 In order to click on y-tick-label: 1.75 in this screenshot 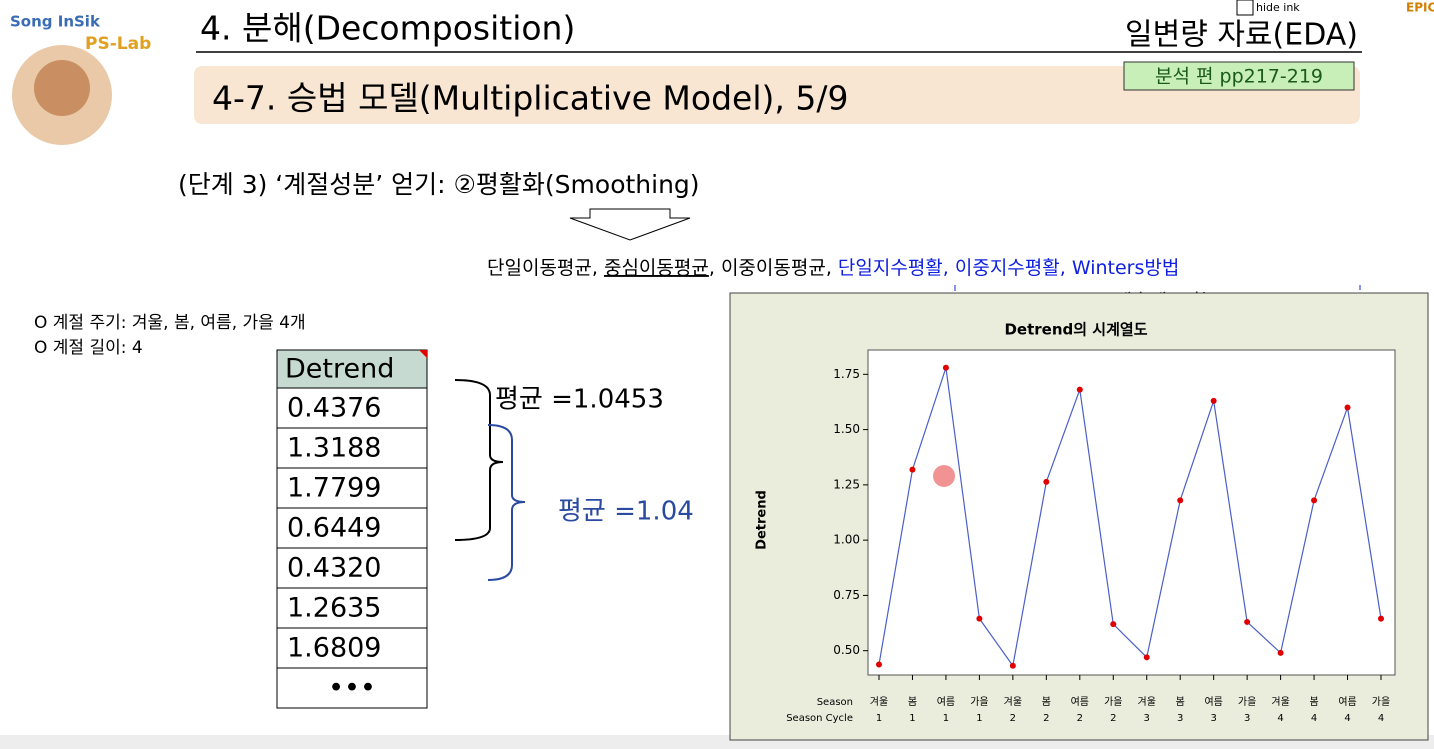, I will do `click(846, 374)`.